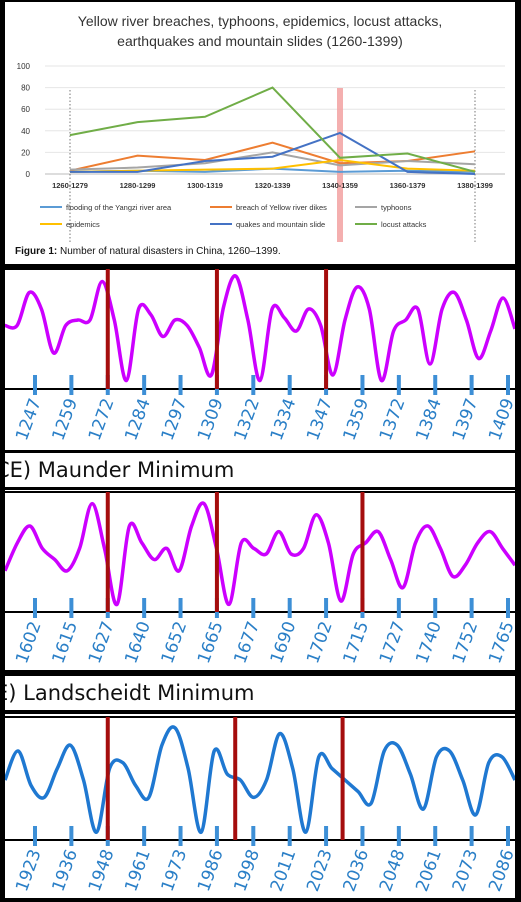 The height and width of the screenshot is (902, 521). Describe the element at coordinates (130, 693) in the screenshot. I see `panel-c-heading-text: E) Landscheidt Minimum` at that location.